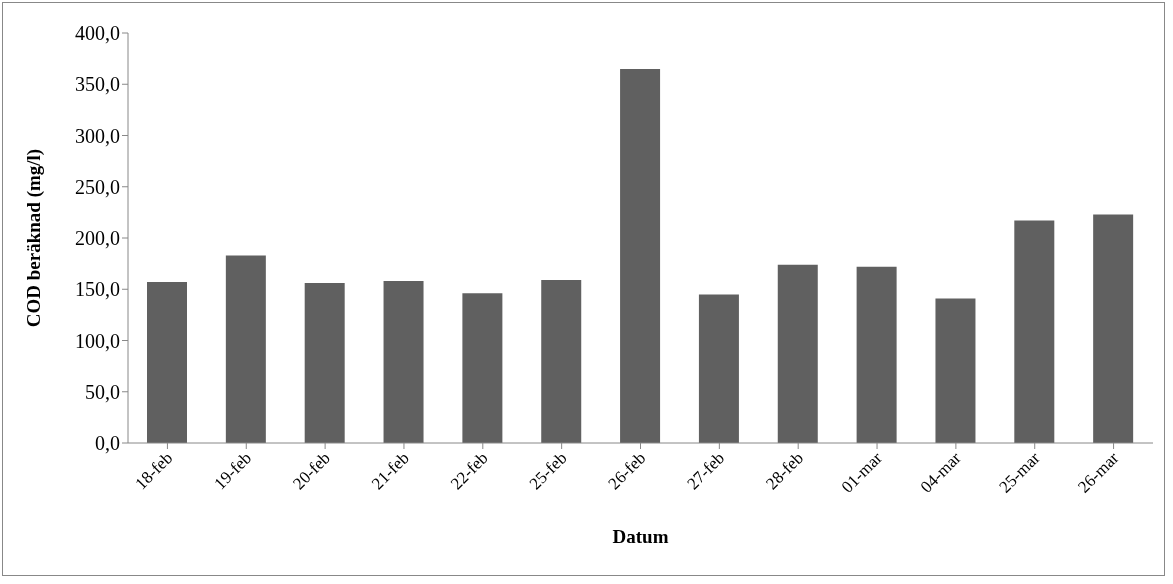  What do you see at coordinates (97, 340) in the screenshot?
I see `y-tick-label: 100,0` at bounding box center [97, 340].